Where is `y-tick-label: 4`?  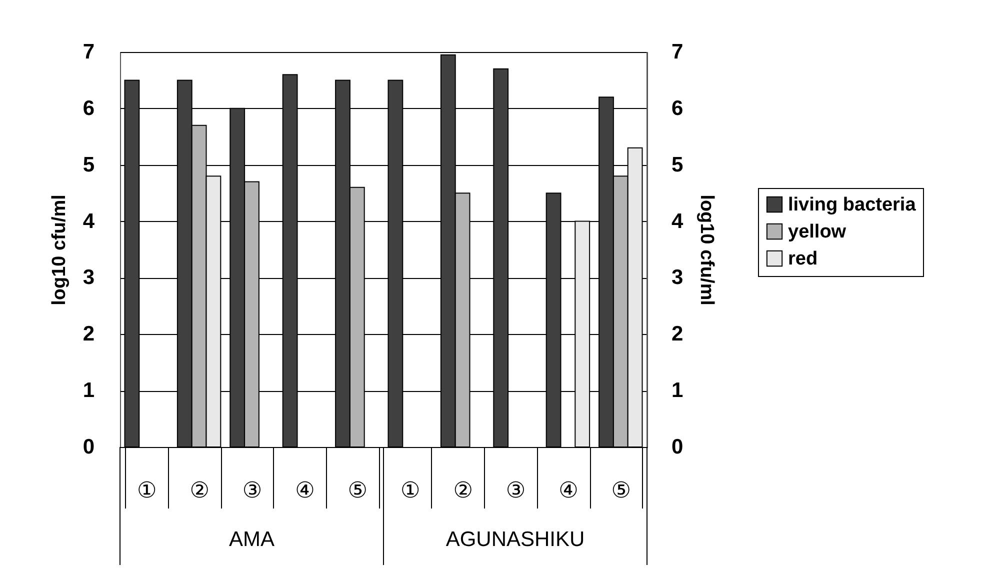
y-tick-label: 4 is located at coordinates (88, 221).